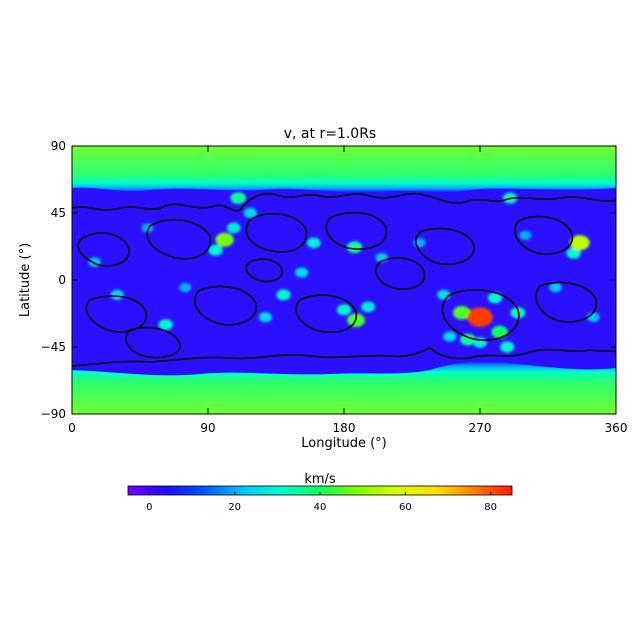 This screenshot has width=640, height=640. Describe the element at coordinates (149, 507) in the screenshot. I see `colorbar-tick-label: 0` at that location.